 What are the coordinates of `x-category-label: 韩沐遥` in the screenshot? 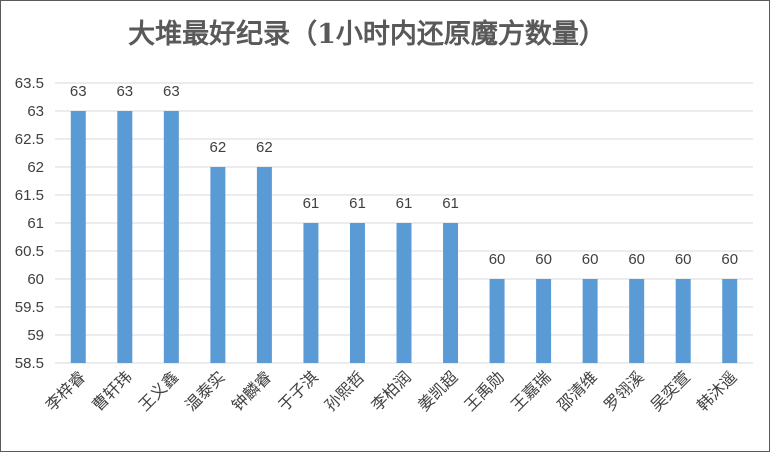 It's located at (716, 390).